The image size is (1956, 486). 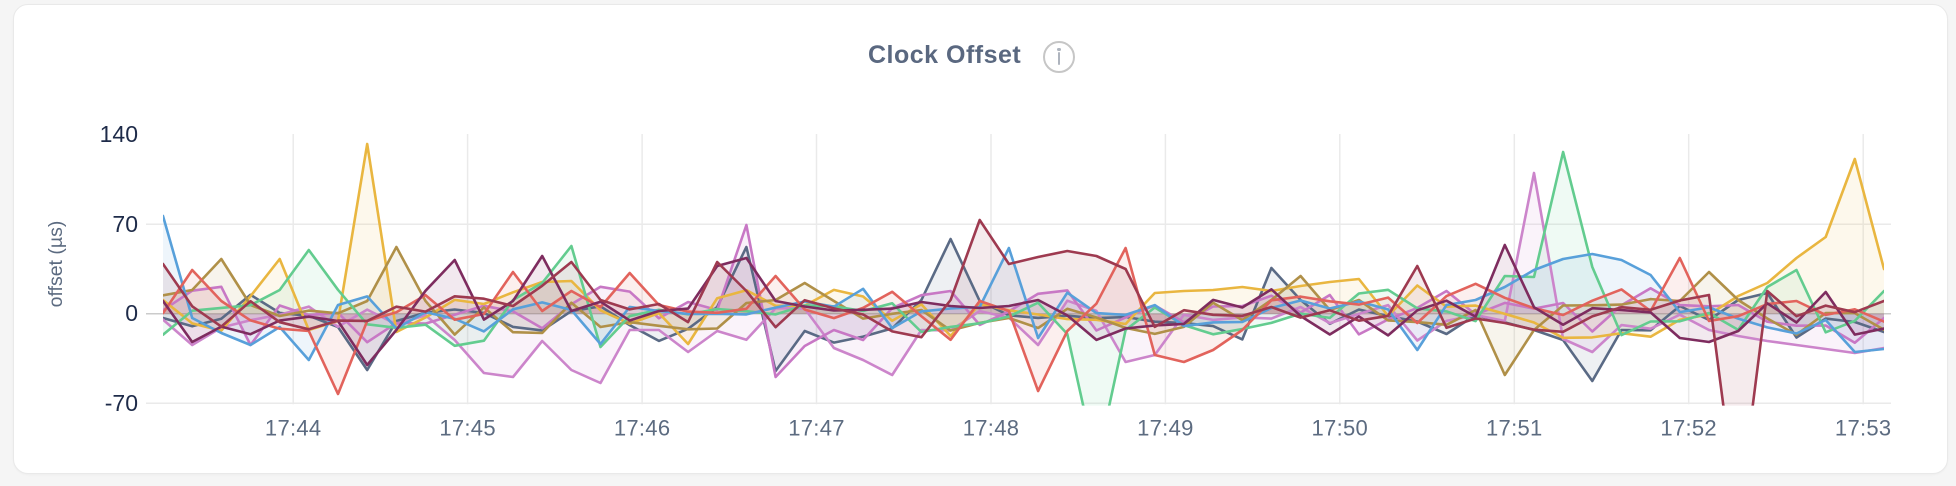 What do you see at coordinates (125, 224) in the screenshot?
I see `svg-text: 70` at bounding box center [125, 224].